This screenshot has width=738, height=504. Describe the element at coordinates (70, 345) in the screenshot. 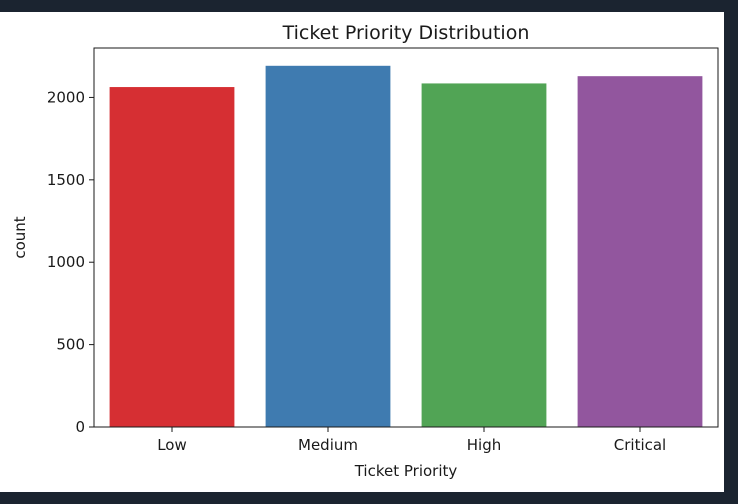

I see `y-tick-label: 500` at that location.